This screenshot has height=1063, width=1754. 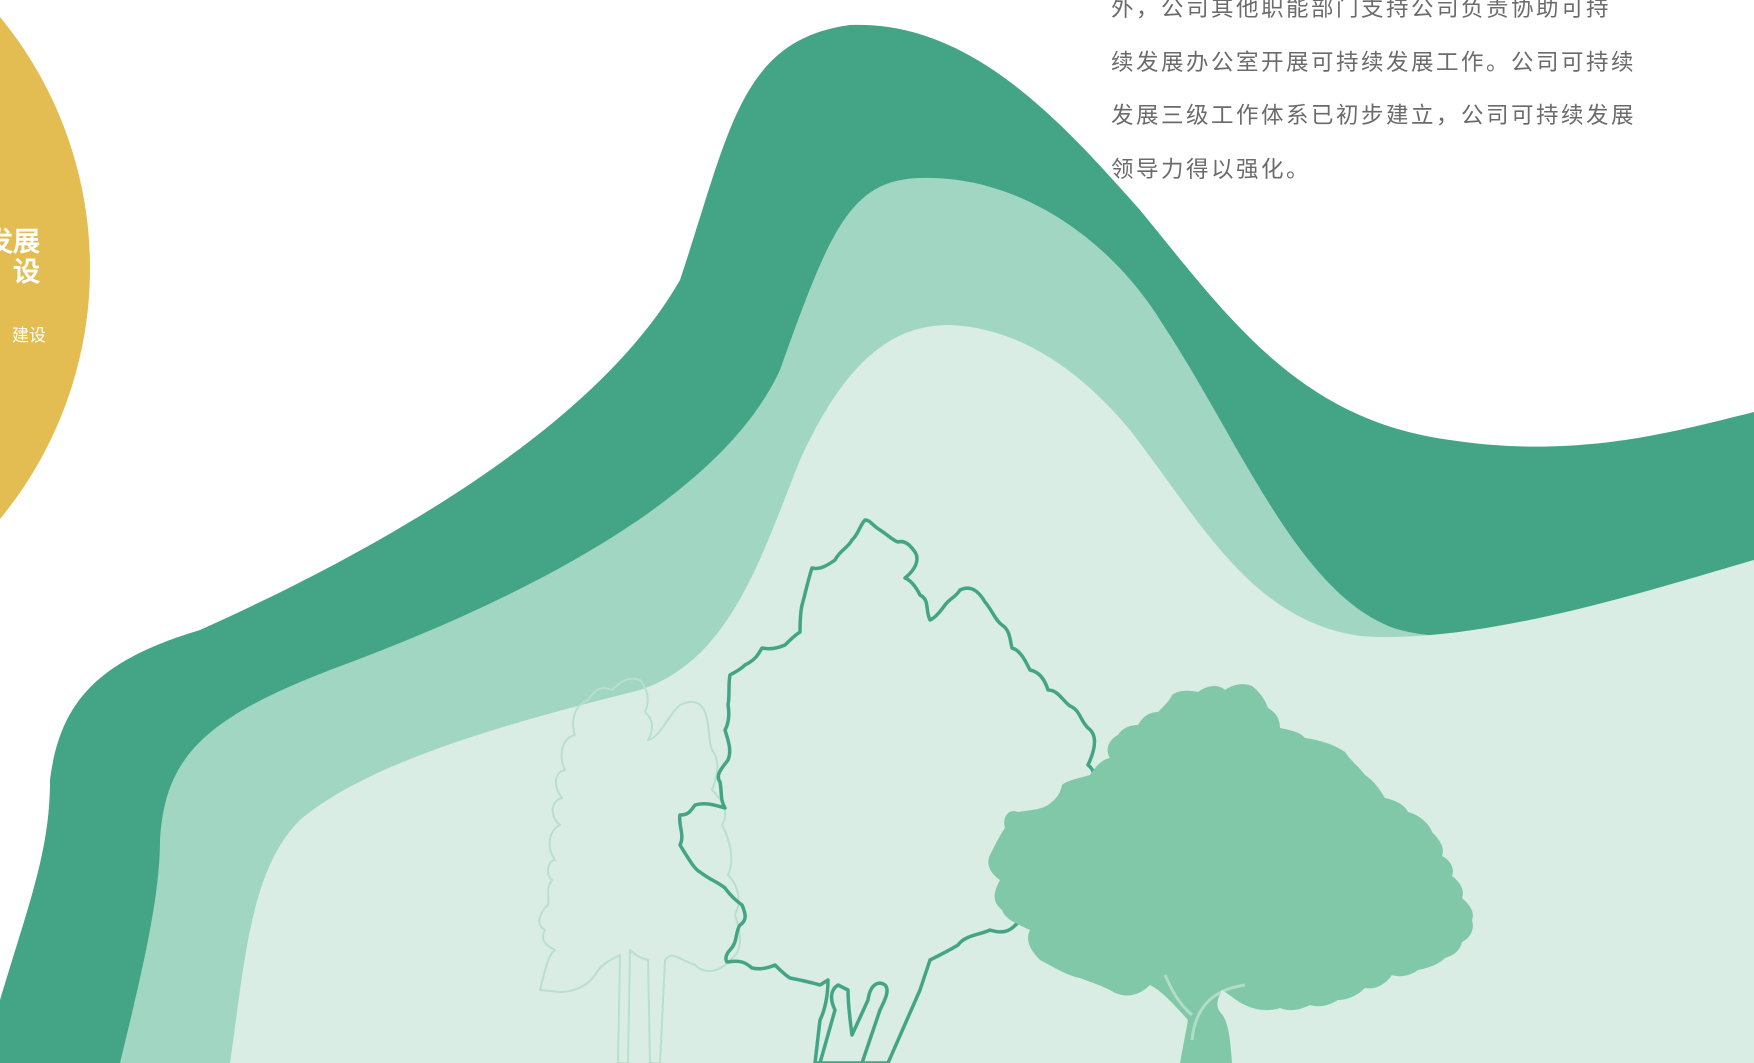 I want to click on paragraph-line: 续发展办公室开展可持续发展工作。公司可持续, so click(x=1374, y=62).